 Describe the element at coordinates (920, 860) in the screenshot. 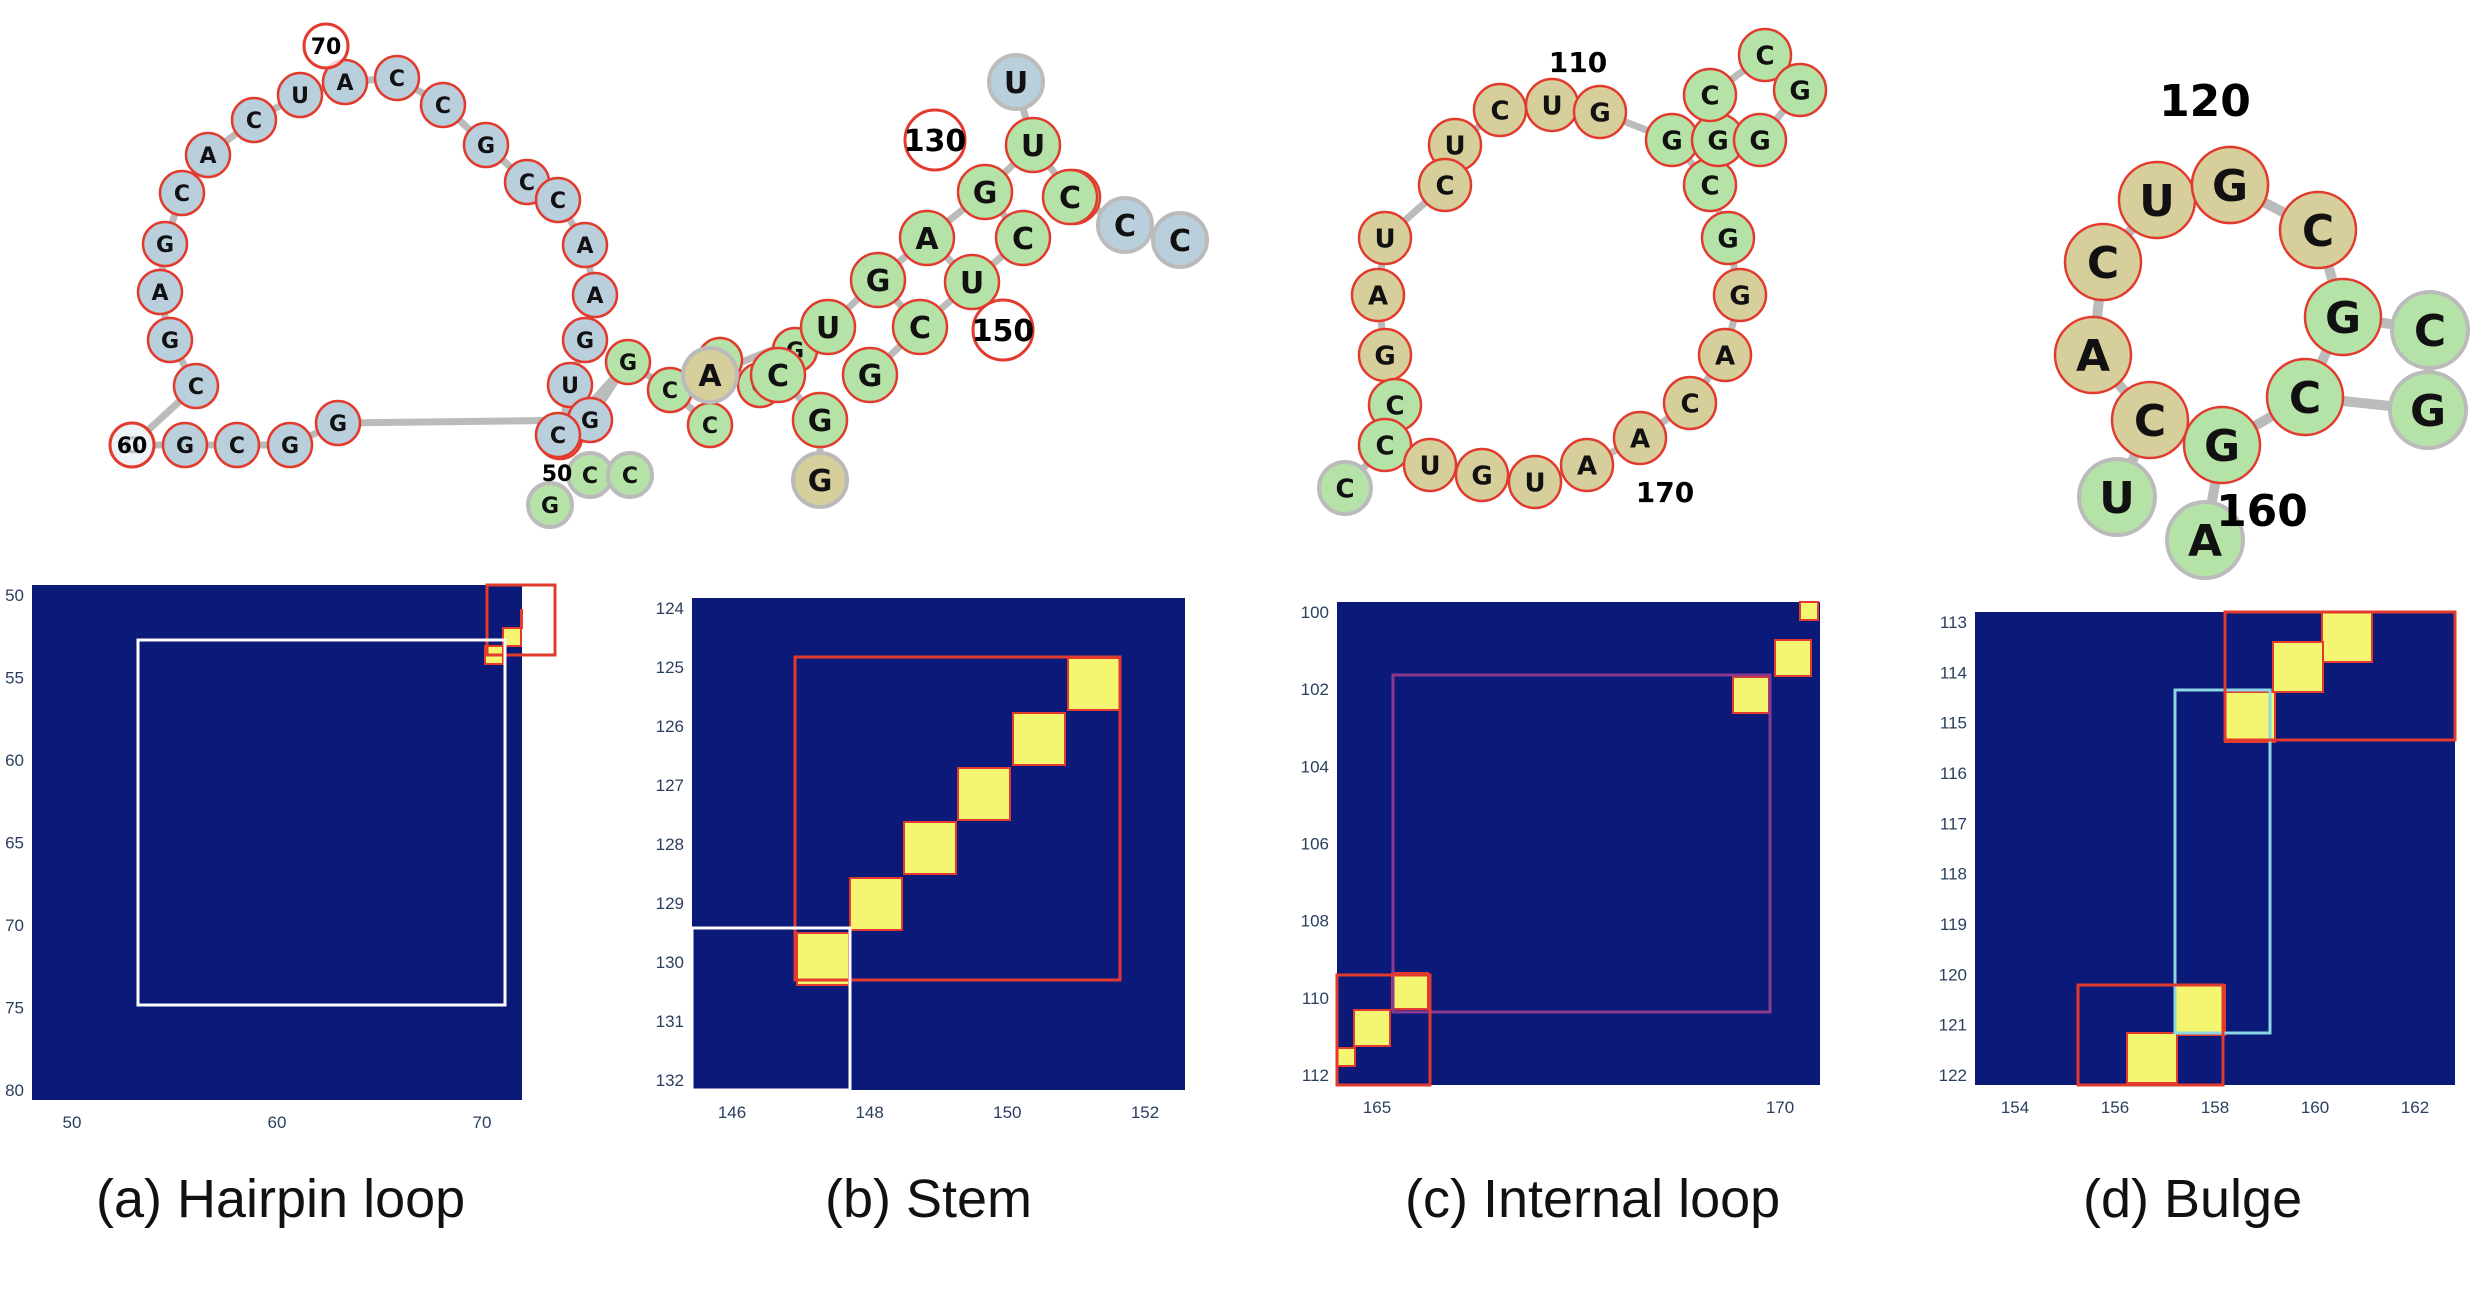

I see `adjacency-heatmap-stem: 124 125 126 127 128 129 130 131 132 146 148 150 152` at that location.